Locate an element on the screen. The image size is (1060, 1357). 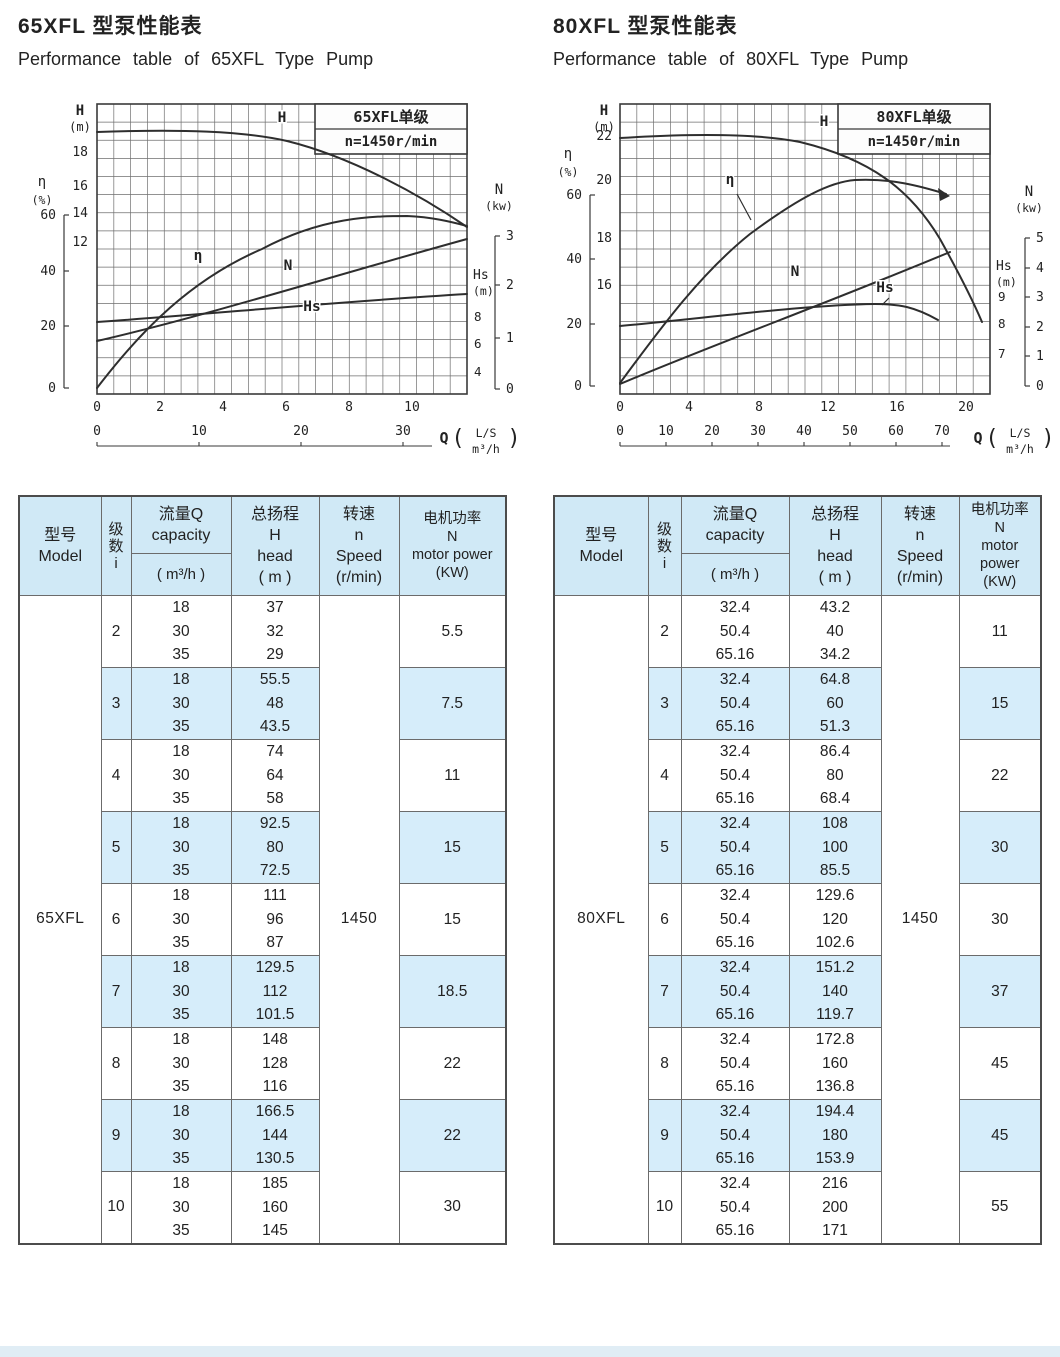
curve-N is located at coordinates (785, 318).